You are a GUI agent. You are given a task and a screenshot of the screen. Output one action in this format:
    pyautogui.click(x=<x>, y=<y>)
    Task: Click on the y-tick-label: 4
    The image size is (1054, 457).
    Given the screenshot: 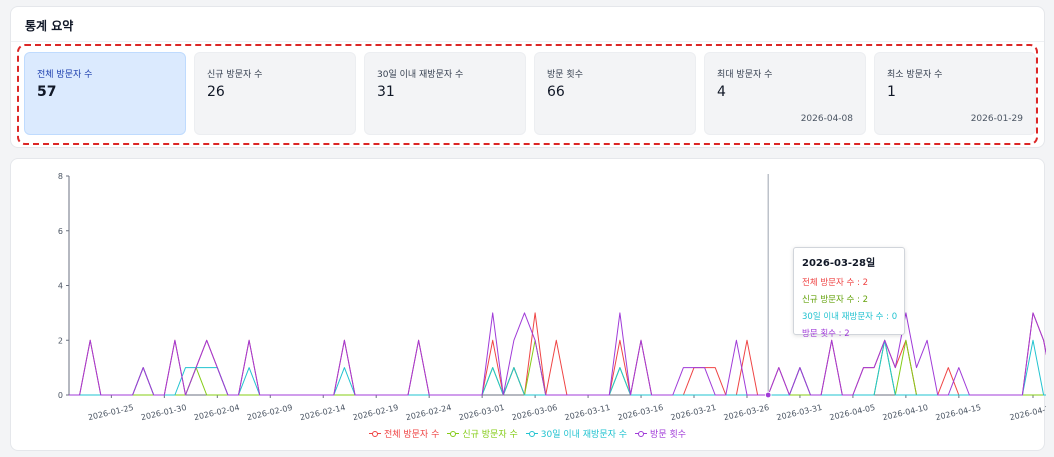 What is the action you would take?
    pyautogui.click(x=60, y=286)
    